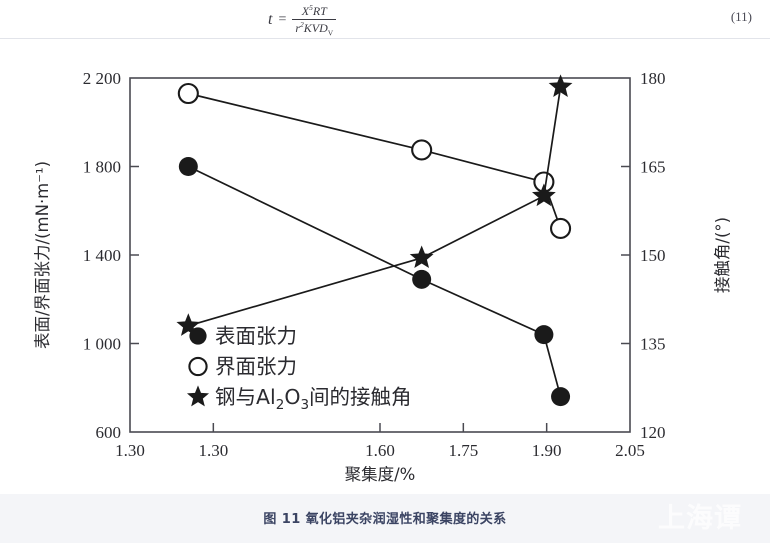  Describe the element at coordinates (298, 27) in the screenshot. I see `denominator-base: r` at that location.